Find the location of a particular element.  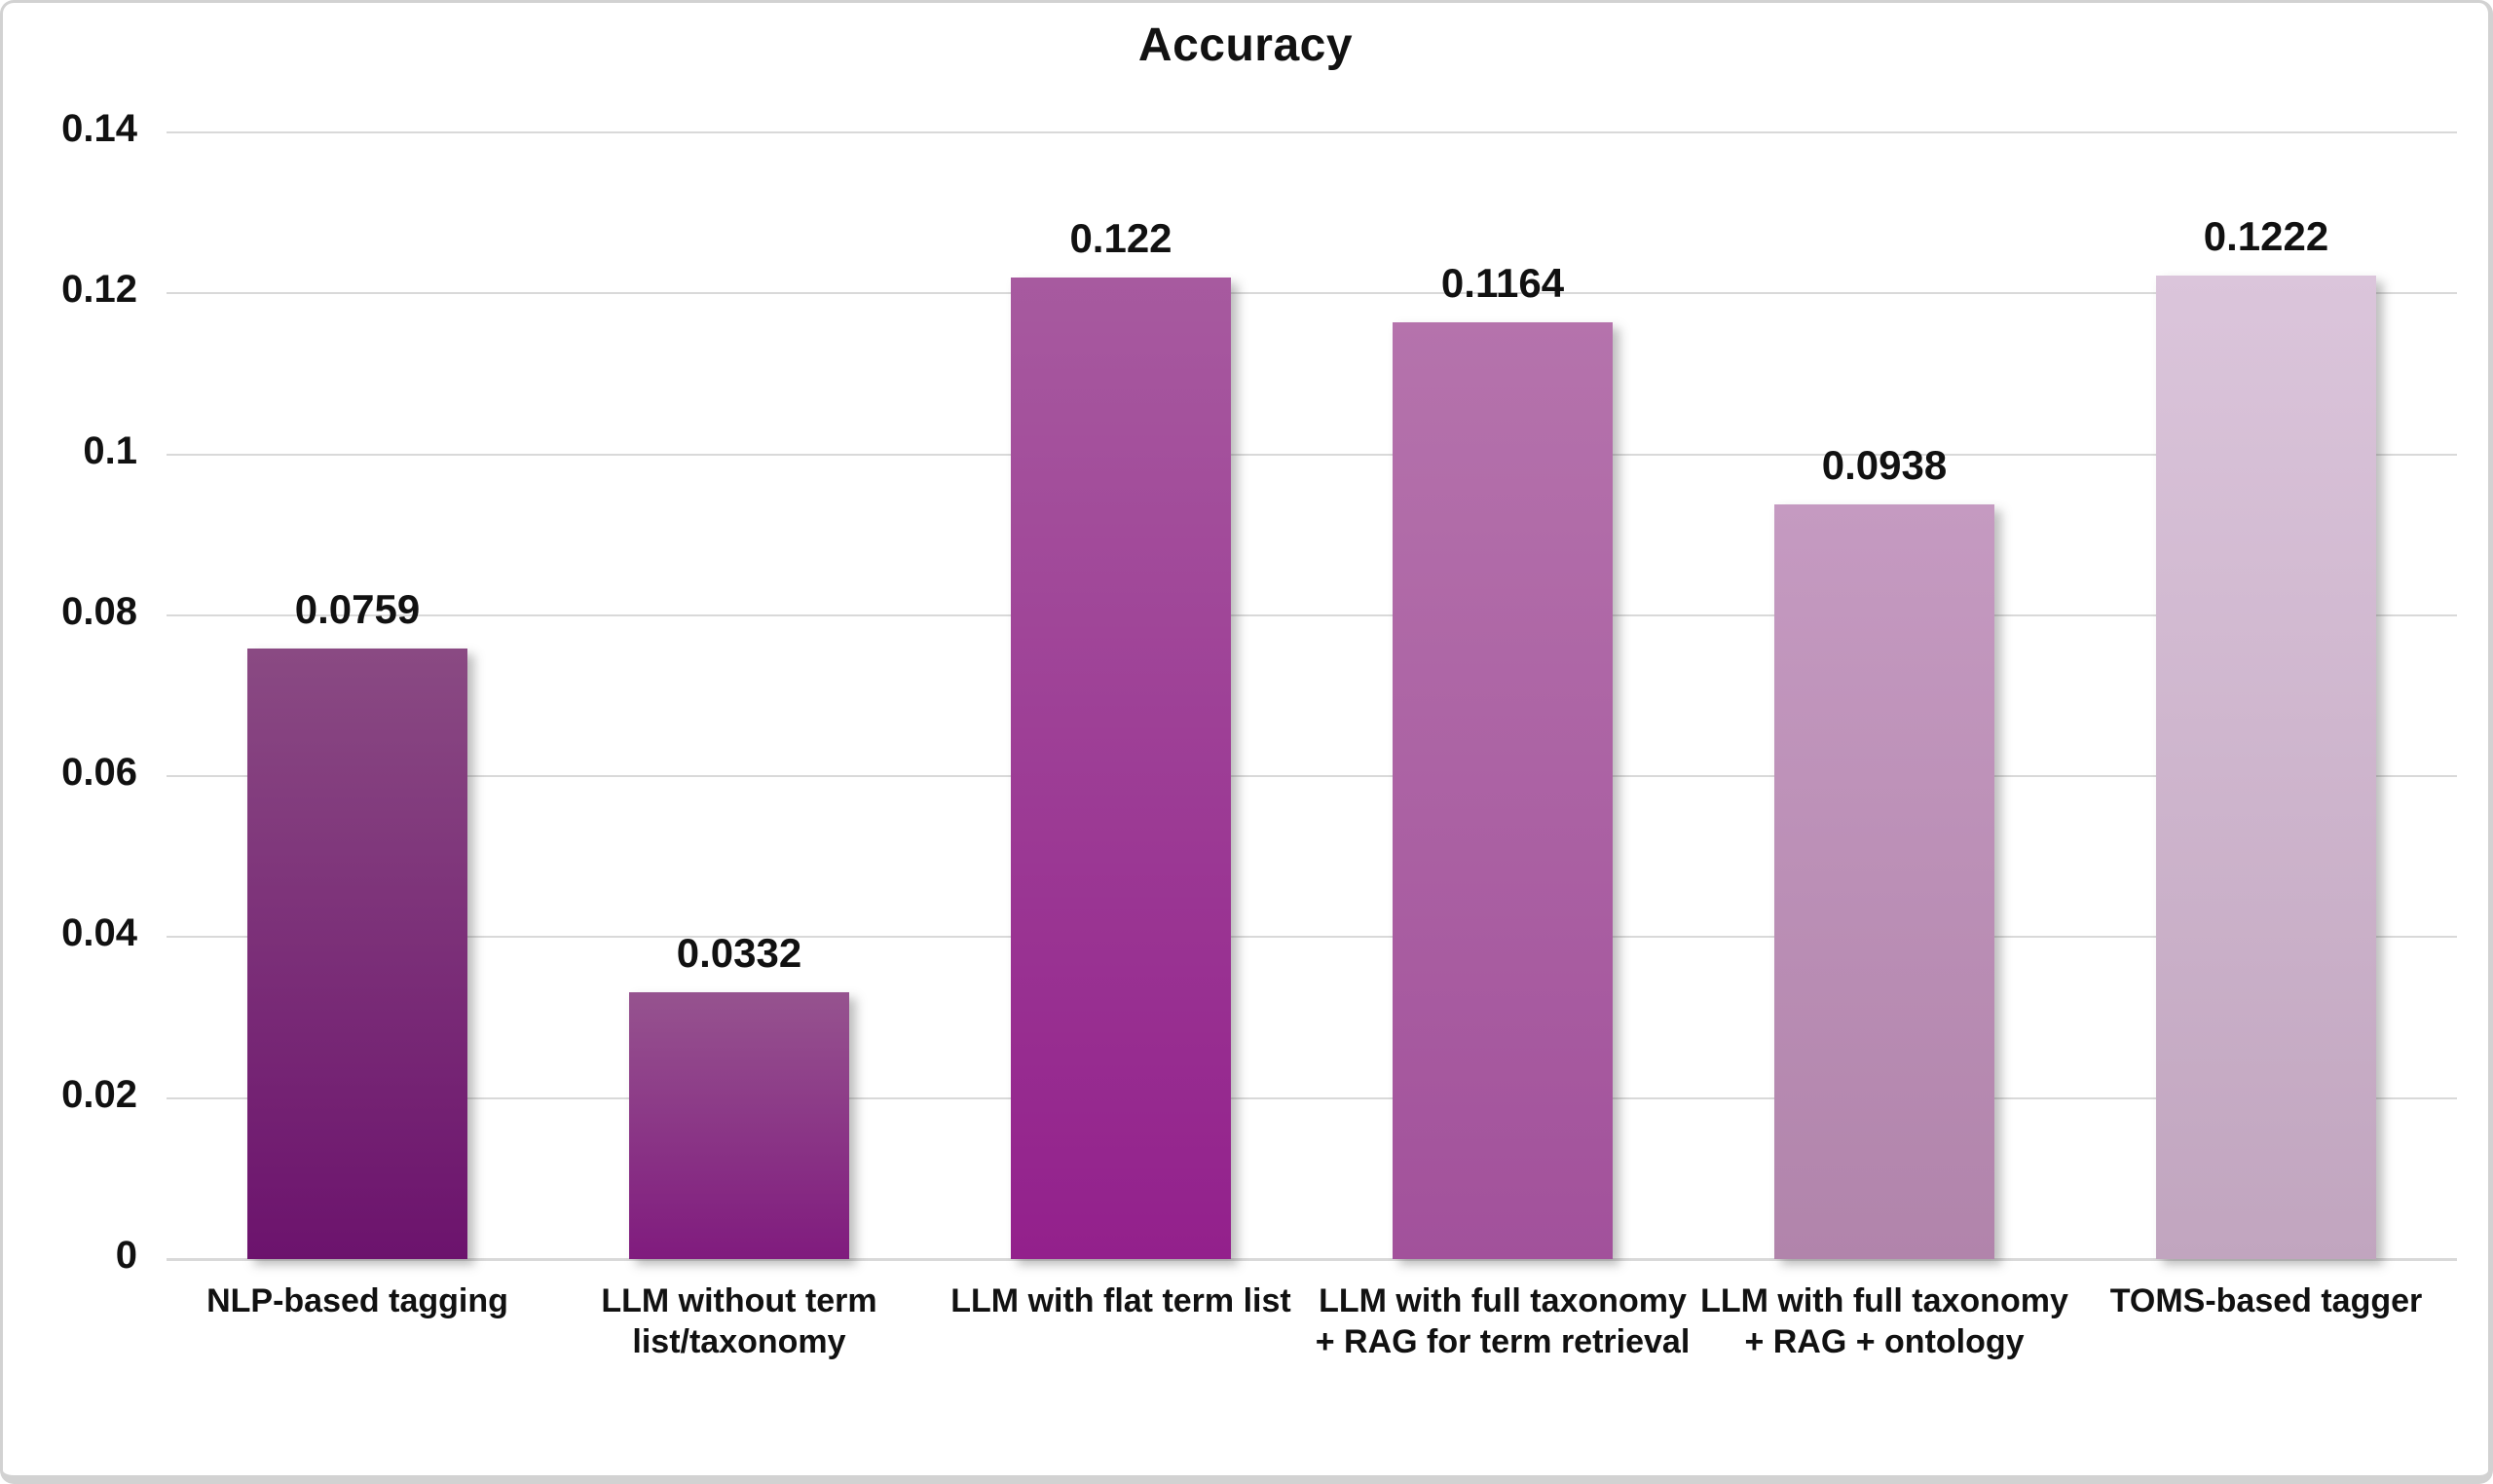

chart-title: Accuracy is located at coordinates (1246, 45).